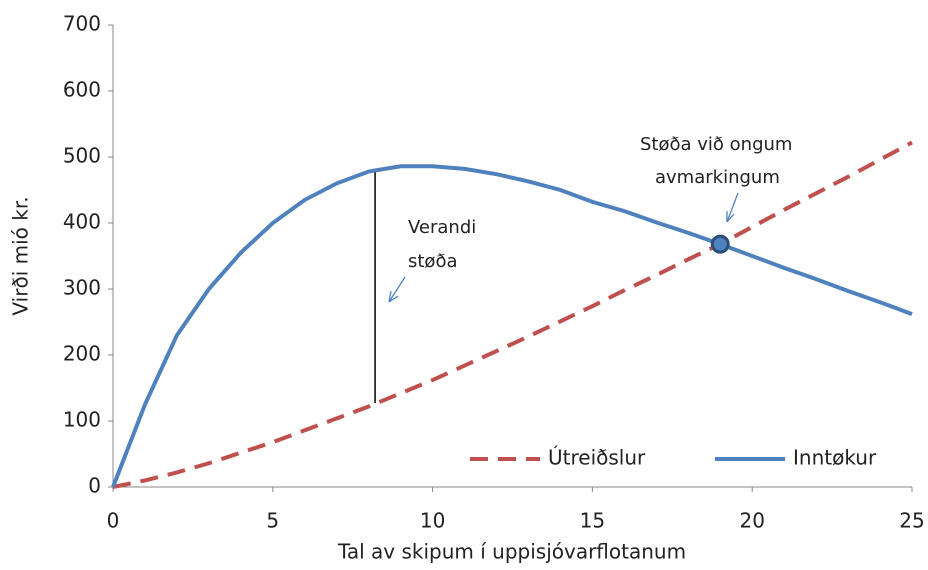 The height and width of the screenshot is (570, 928). Describe the element at coordinates (82, 420) in the screenshot. I see `y-tick-label: 100` at that location.